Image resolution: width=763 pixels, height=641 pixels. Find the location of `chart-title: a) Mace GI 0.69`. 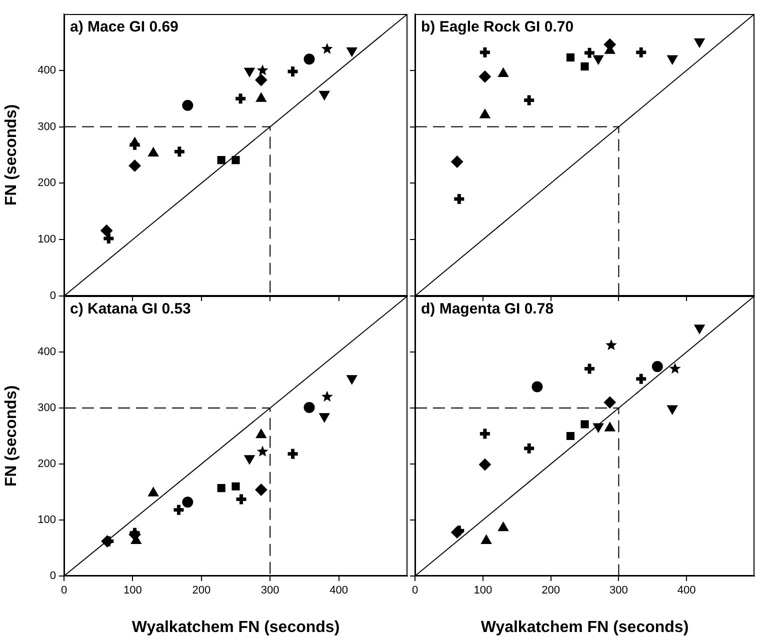

chart-title: a) Mace GI 0.69 is located at coordinates (124, 27).